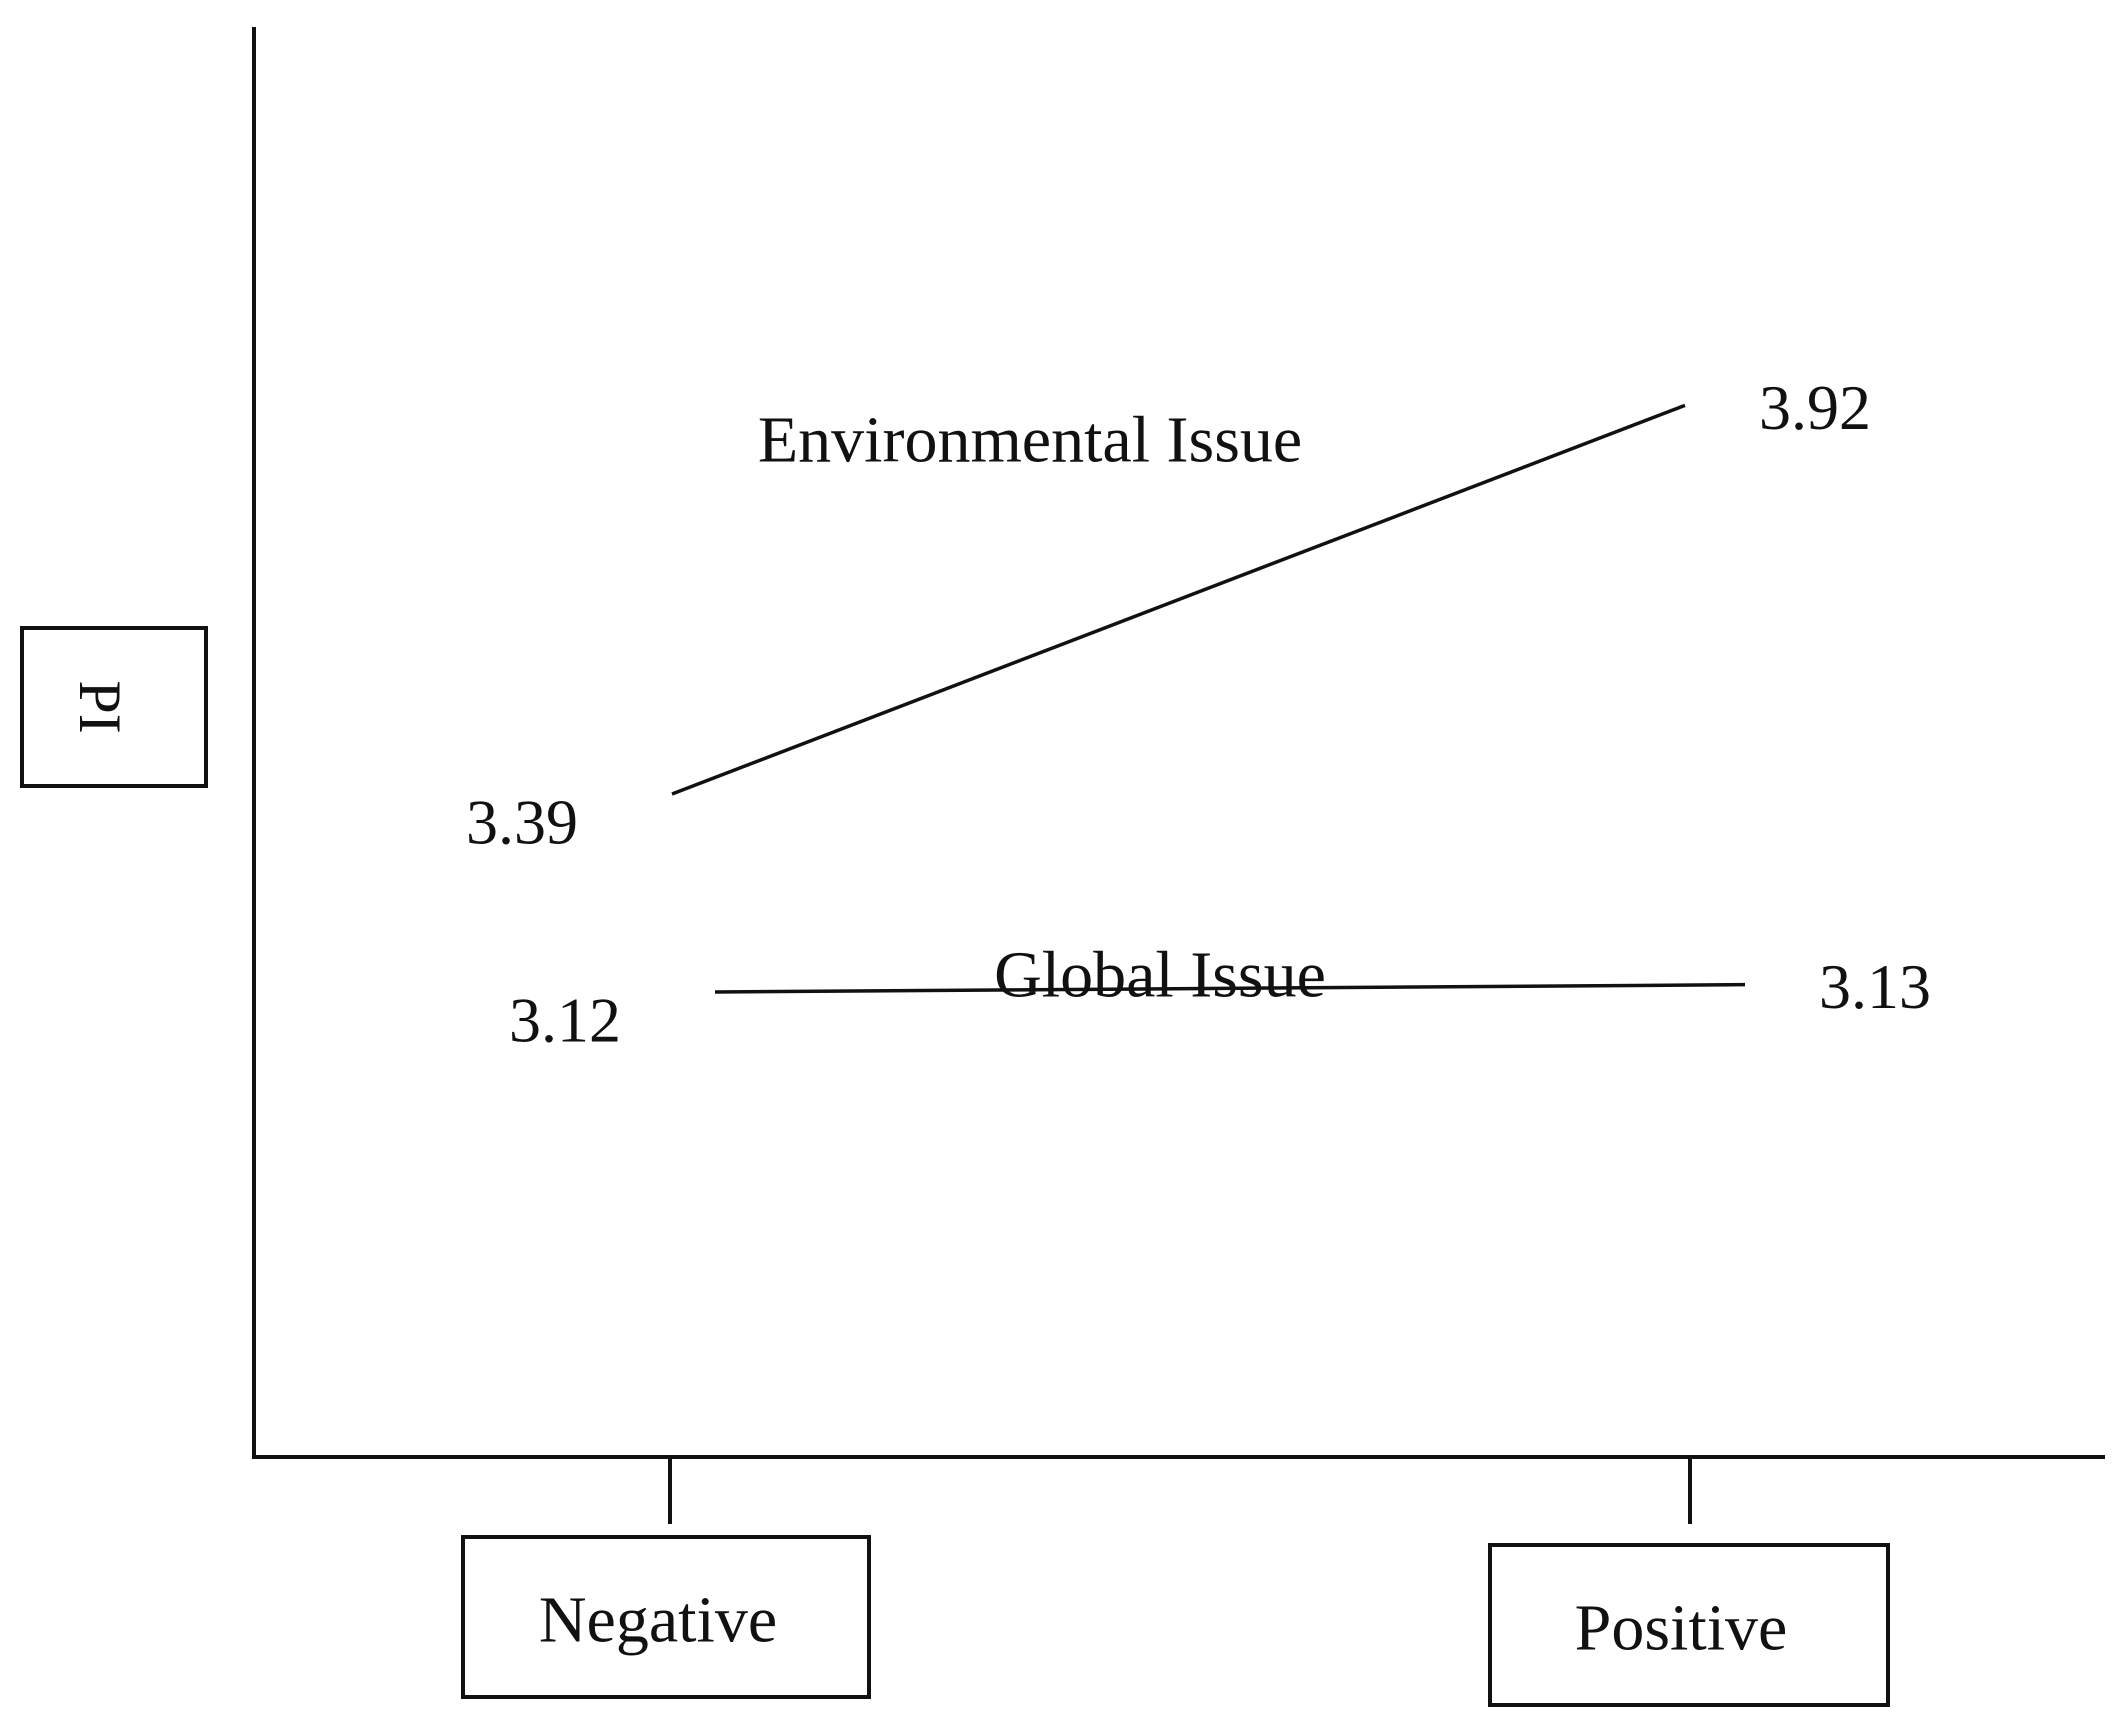 This screenshot has height=1725, width=2118. I want to click on x-tick-label: Negative, so click(658, 1620).